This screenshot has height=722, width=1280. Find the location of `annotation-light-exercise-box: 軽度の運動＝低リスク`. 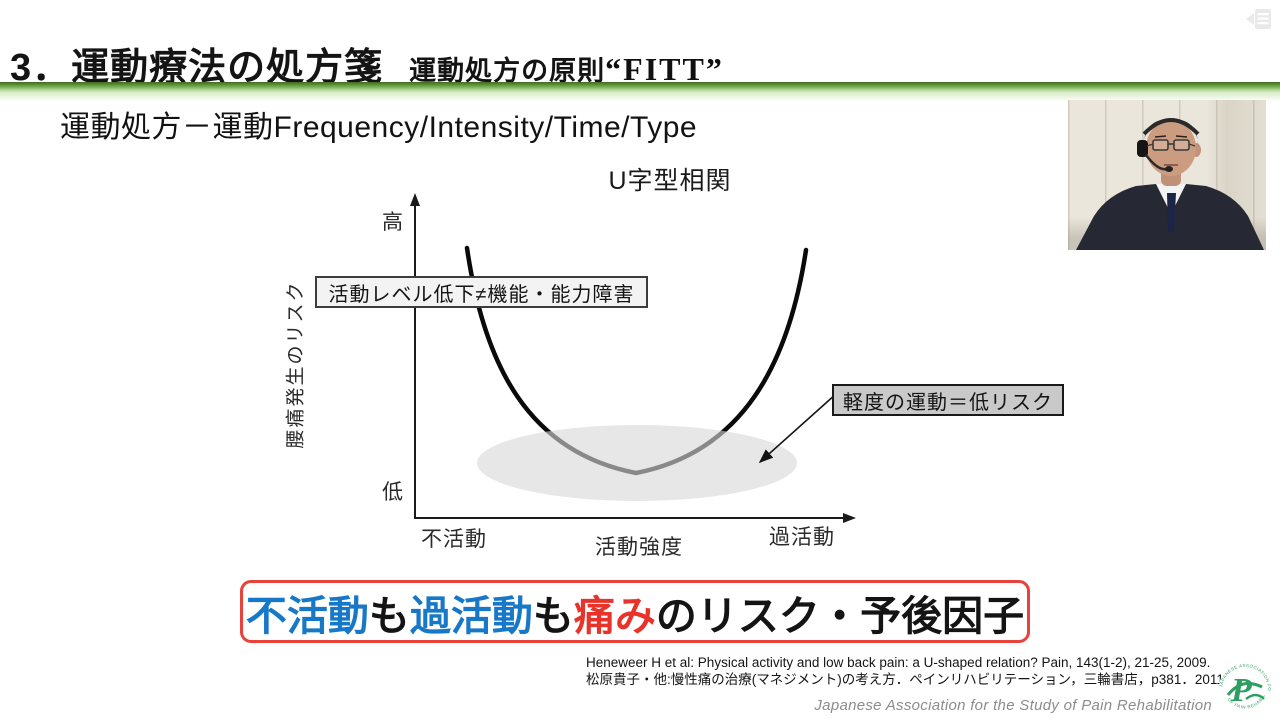

annotation-light-exercise-box: 軽度の運動＝低リスク is located at coordinates (948, 400).